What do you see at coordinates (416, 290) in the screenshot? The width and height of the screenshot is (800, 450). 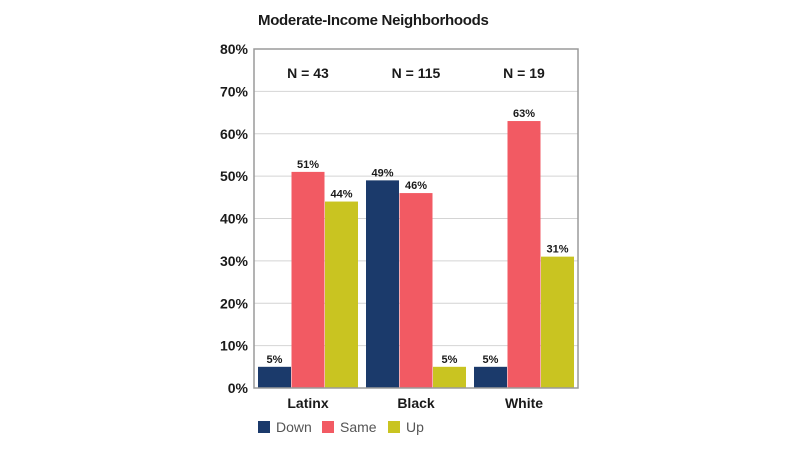 I see `bar-same-black` at bounding box center [416, 290].